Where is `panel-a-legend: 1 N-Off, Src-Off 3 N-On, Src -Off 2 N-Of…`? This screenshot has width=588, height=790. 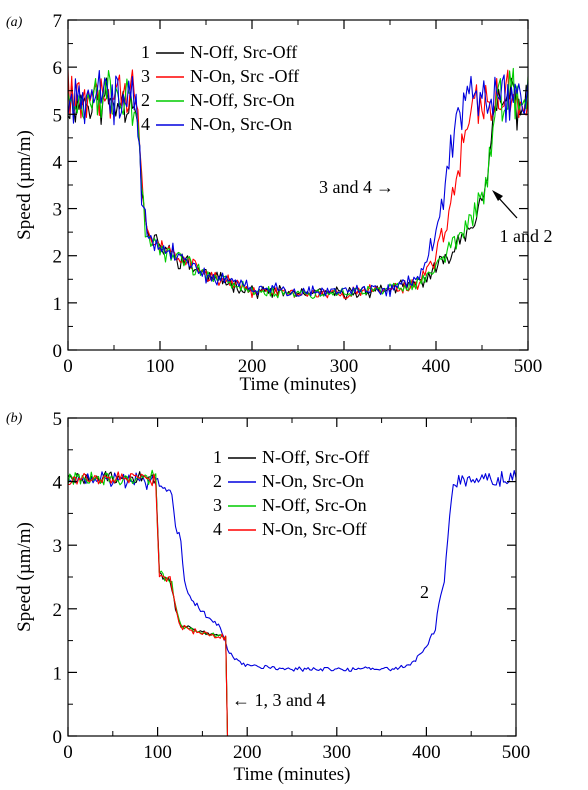 panel-a-legend: 1 N-Off, Src-Off 3 N-On, Src -Off 2 N-Of… is located at coordinates (220, 88).